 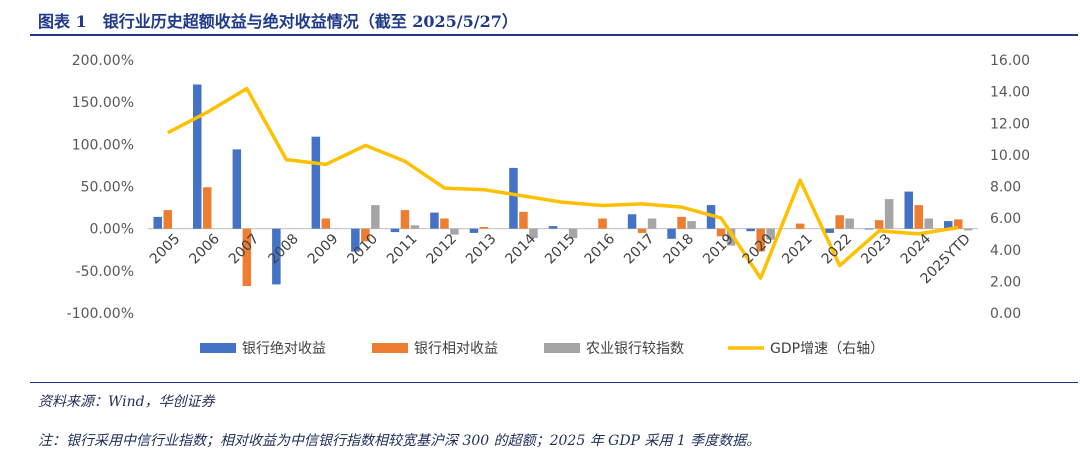 What do you see at coordinates (800, 226) in the screenshot?
I see `bar-银行相对收益-2021` at bounding box center [800, 226].